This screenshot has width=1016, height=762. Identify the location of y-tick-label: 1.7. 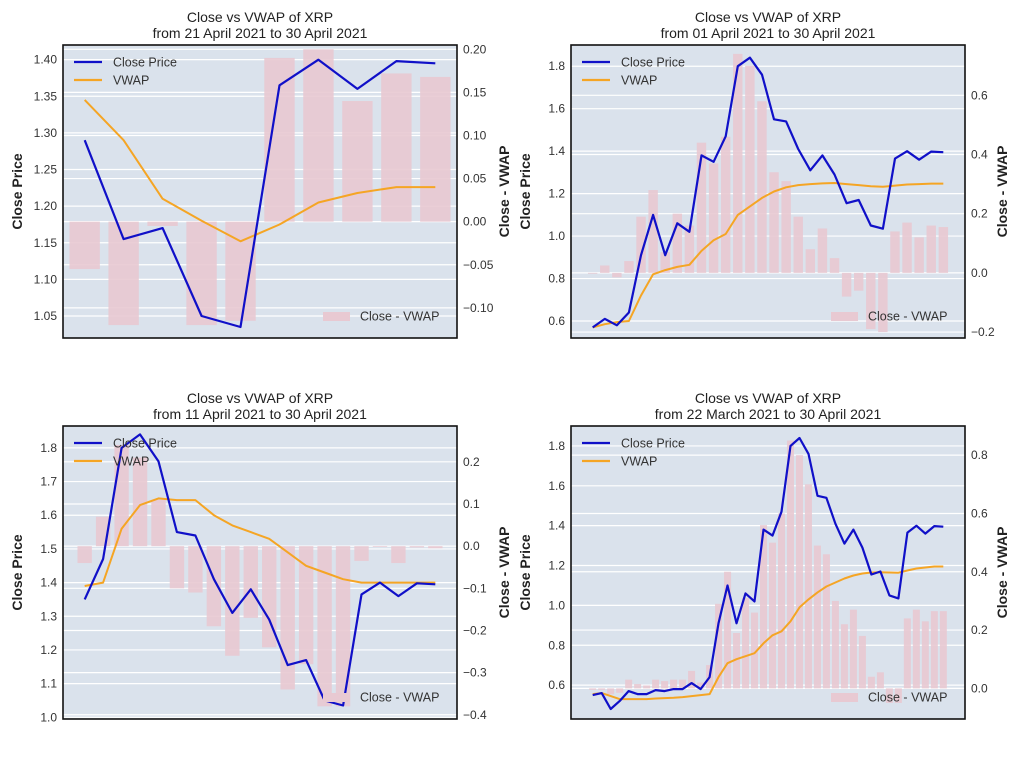
(48, 482).